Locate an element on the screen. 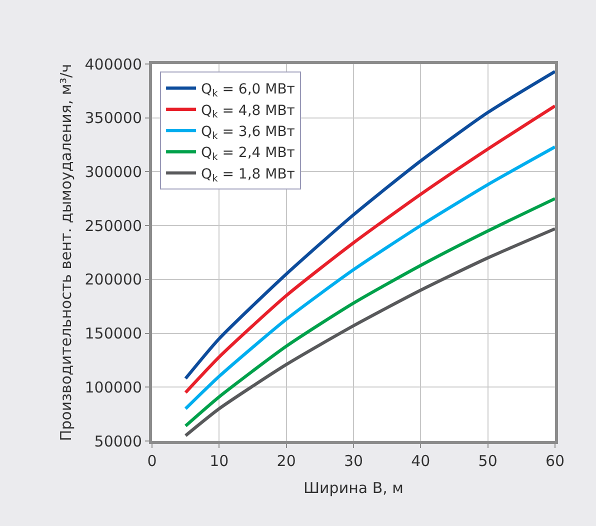 This screenshot has height=526, width=596. y-tick-label: 400000 is located at coordinates (113, 64).